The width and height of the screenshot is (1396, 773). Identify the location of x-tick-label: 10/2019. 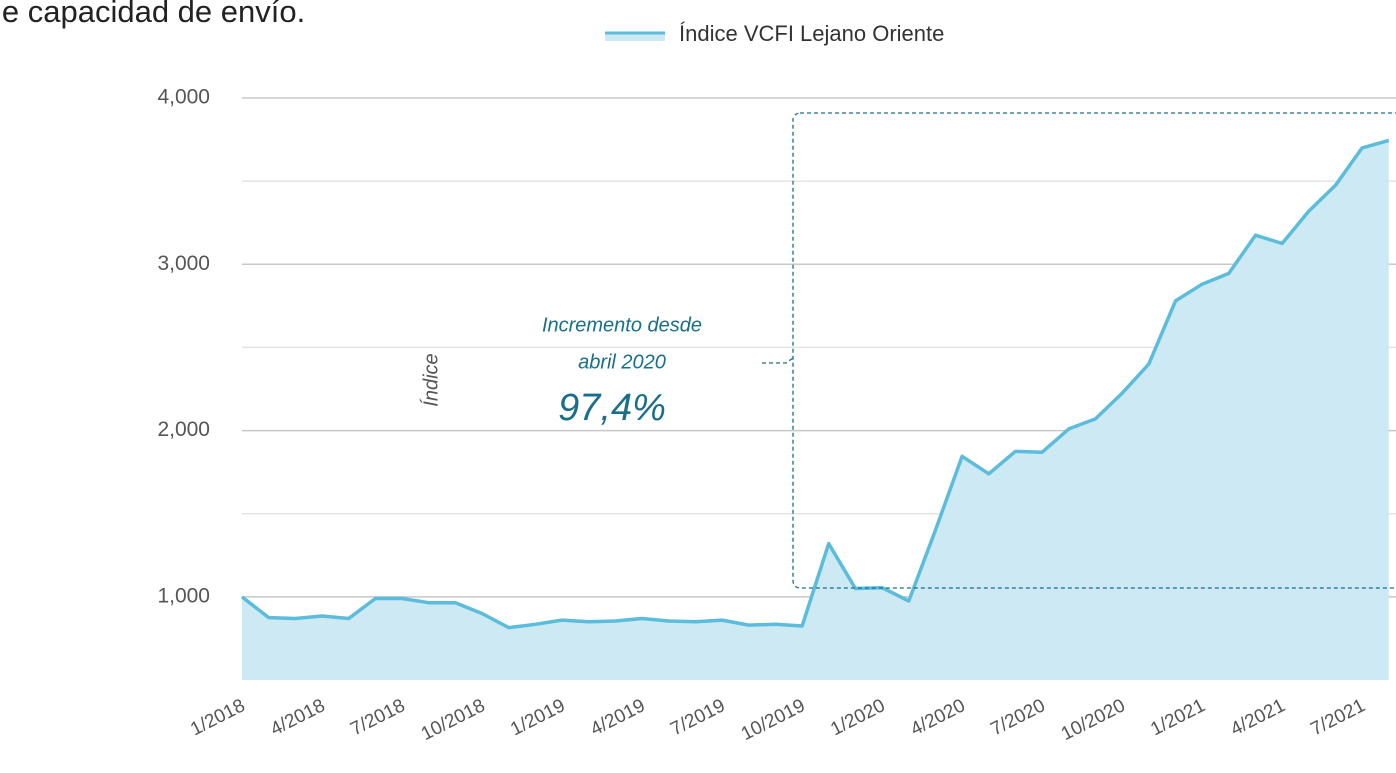
(773, 720).